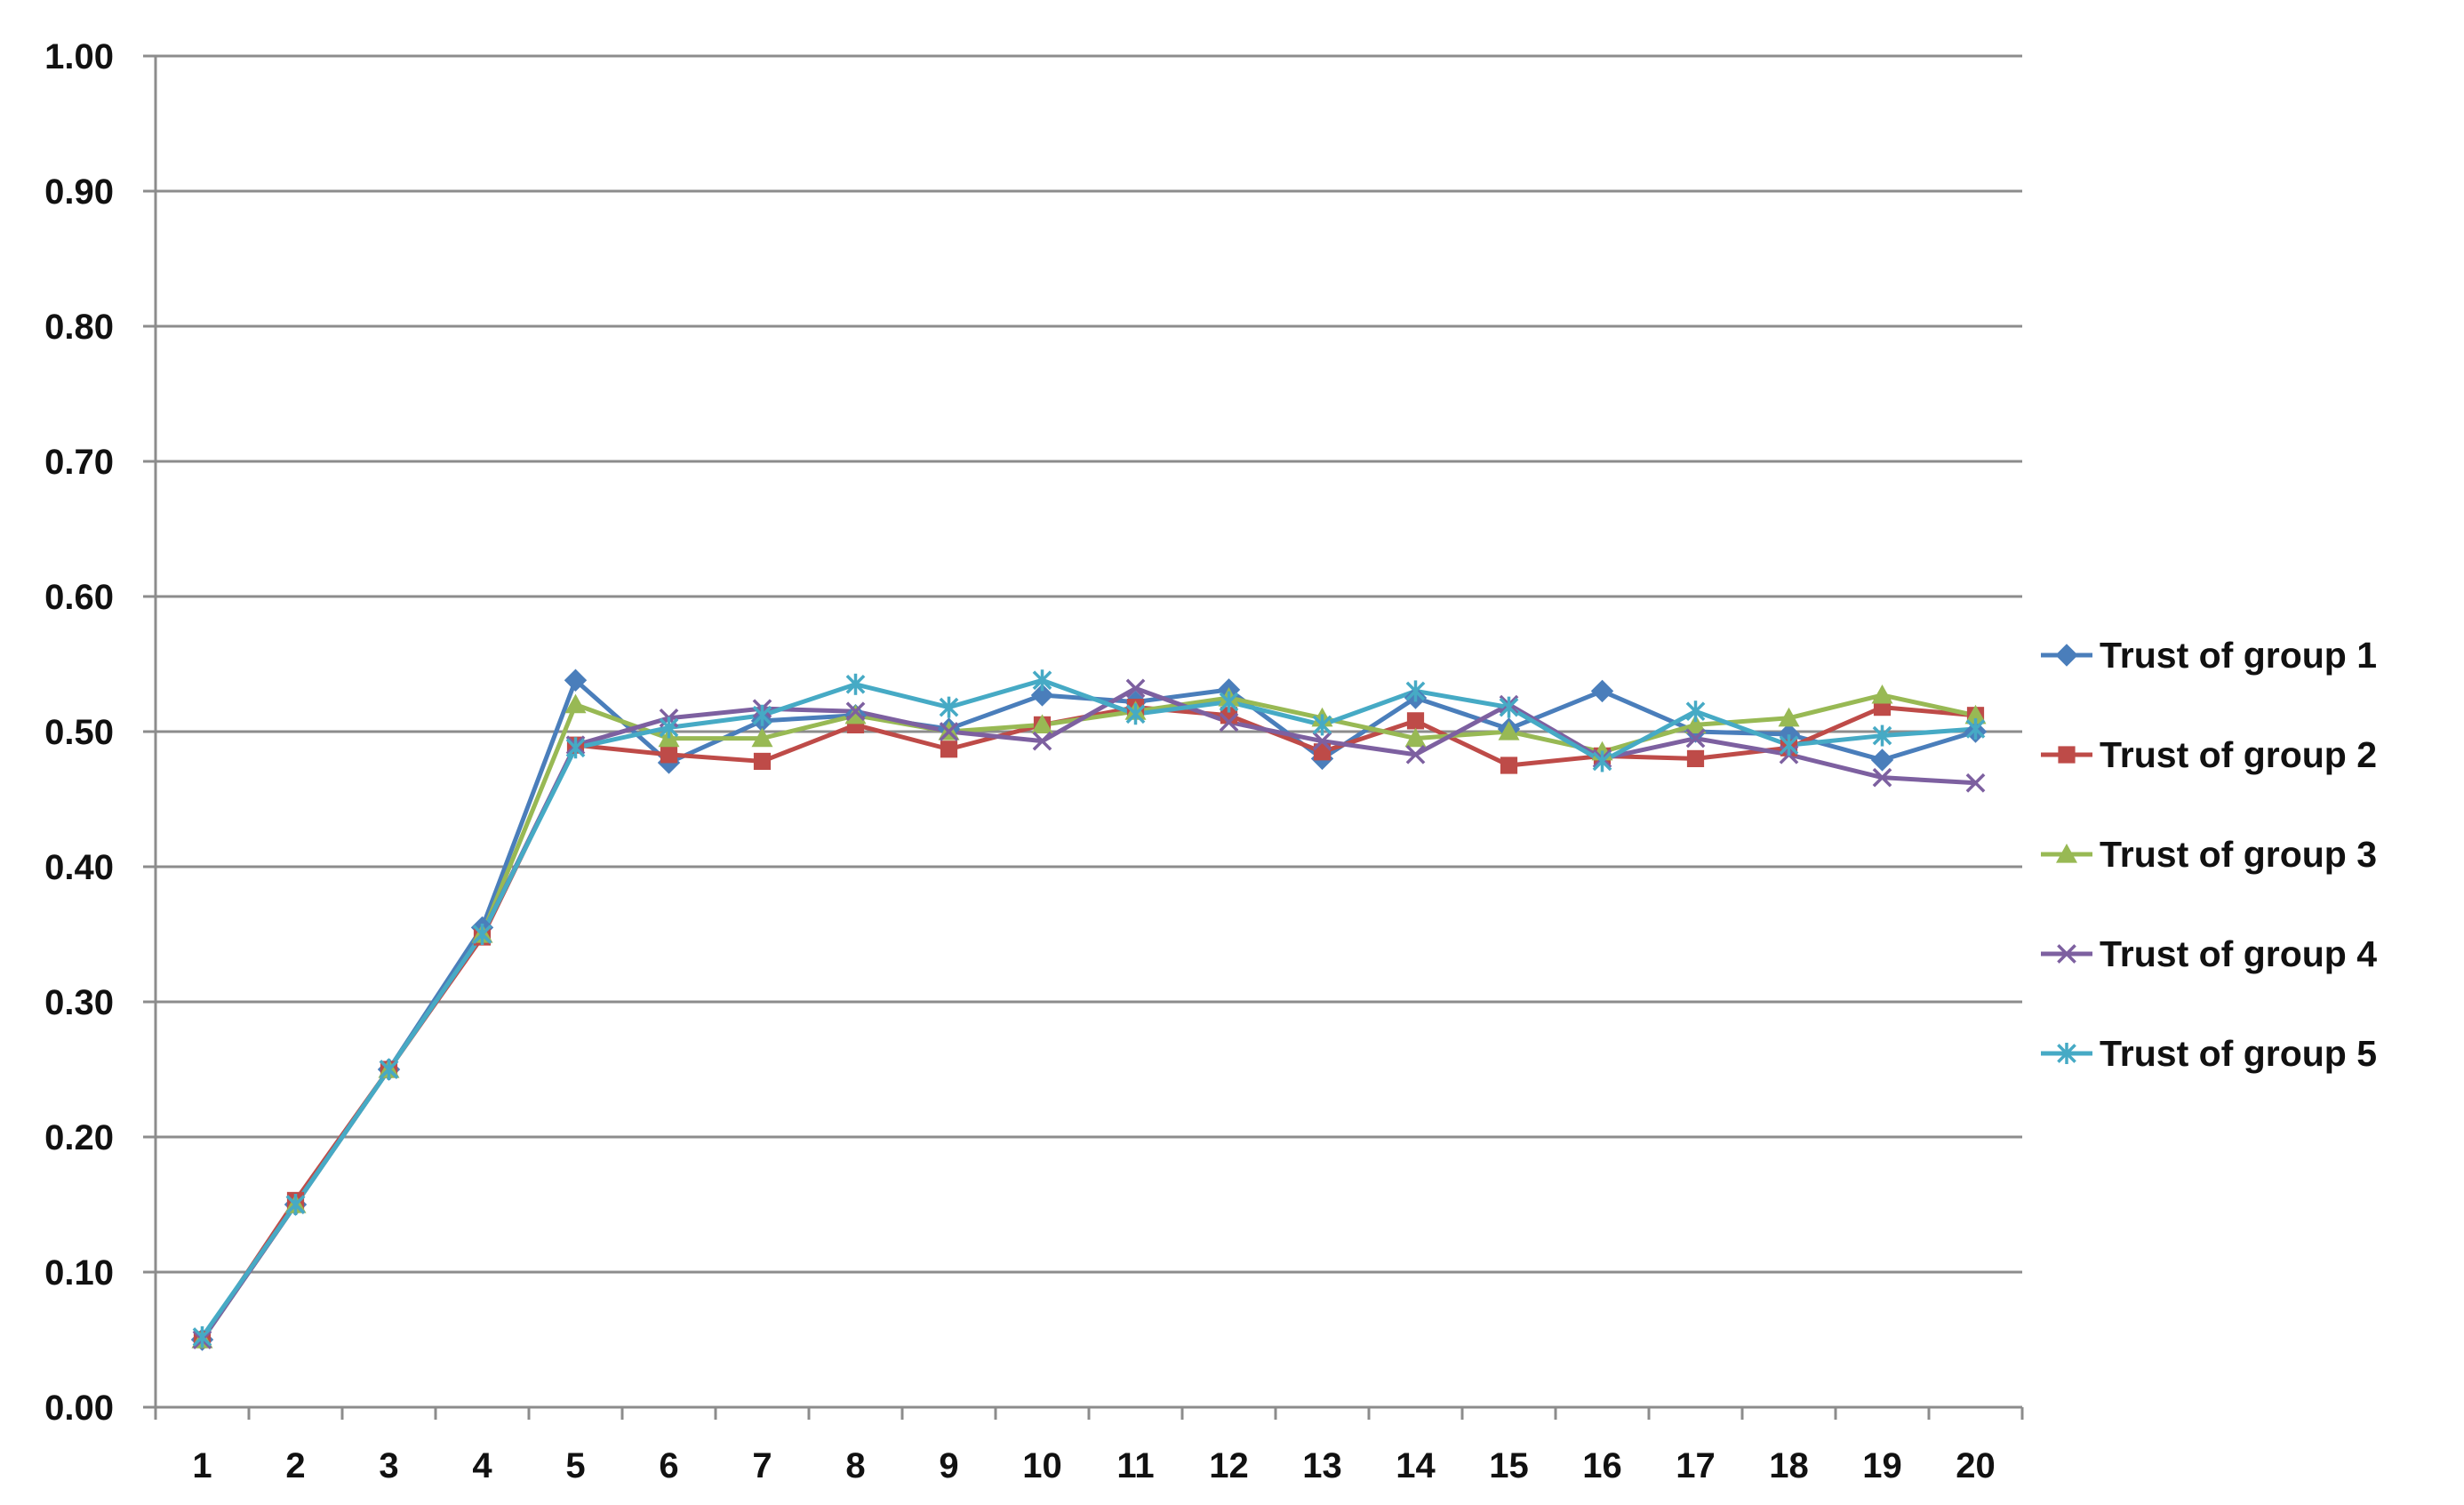 The height and width of the screenshot is (1505, 2464). Describe the element at coordinates (2238, 754) in the screenshot. I see `legend-label: Trust of group 2` at that location.